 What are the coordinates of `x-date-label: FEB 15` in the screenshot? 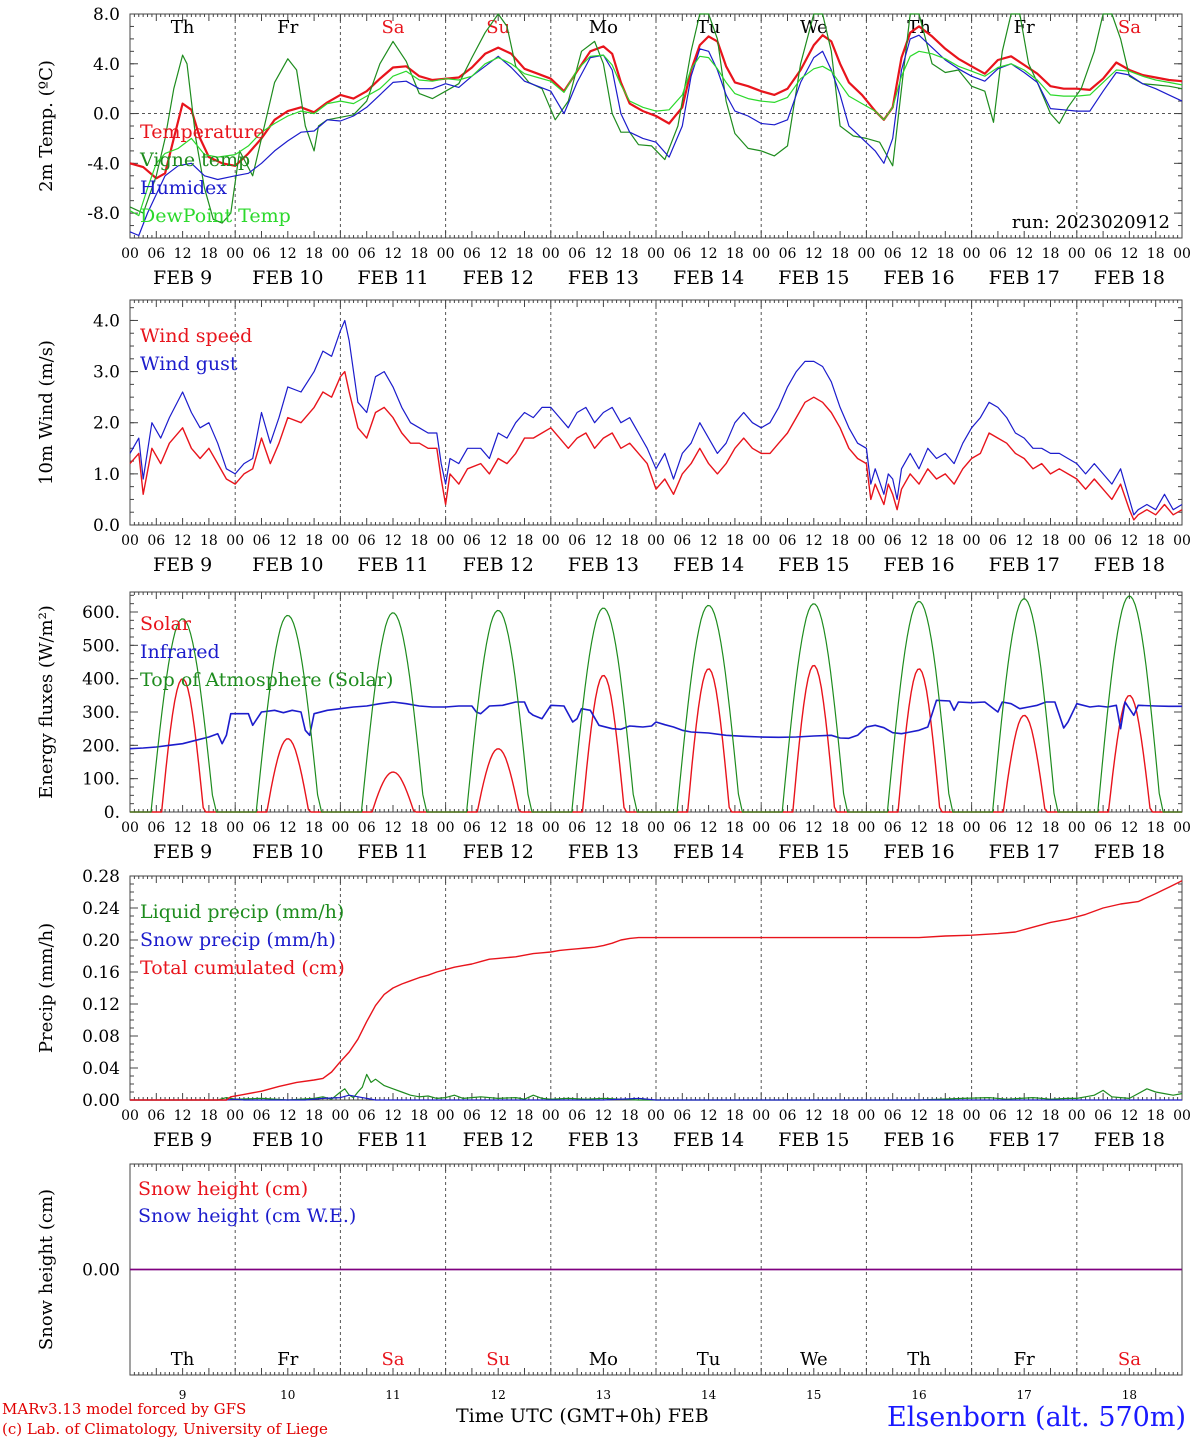 It's located at (813, 565).